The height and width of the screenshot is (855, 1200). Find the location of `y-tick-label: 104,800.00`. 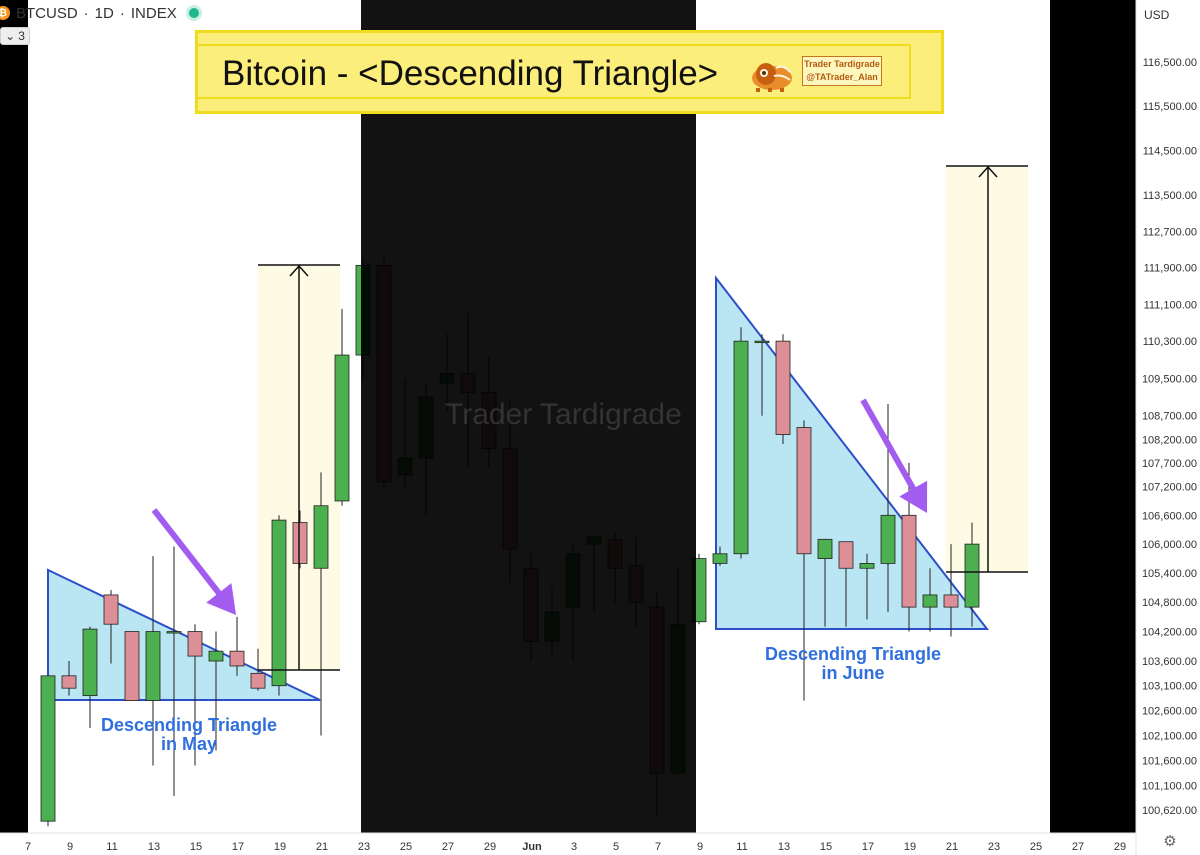

y-tick-label: 104,800.00 is located at coordinates (1169, 603).